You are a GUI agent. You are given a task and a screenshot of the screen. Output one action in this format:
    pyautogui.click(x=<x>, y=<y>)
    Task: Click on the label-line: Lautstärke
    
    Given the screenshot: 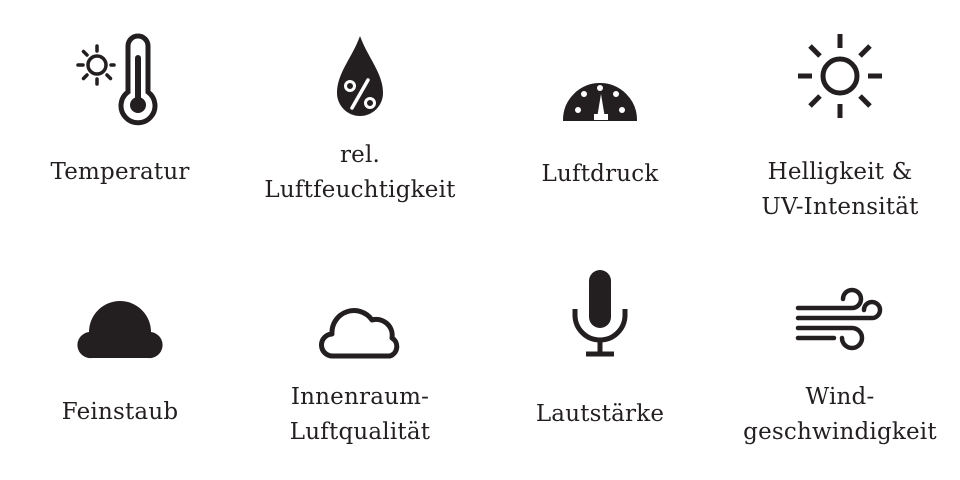 What is the action you would take?
    pyautogui.click(x=600, y=414)
    